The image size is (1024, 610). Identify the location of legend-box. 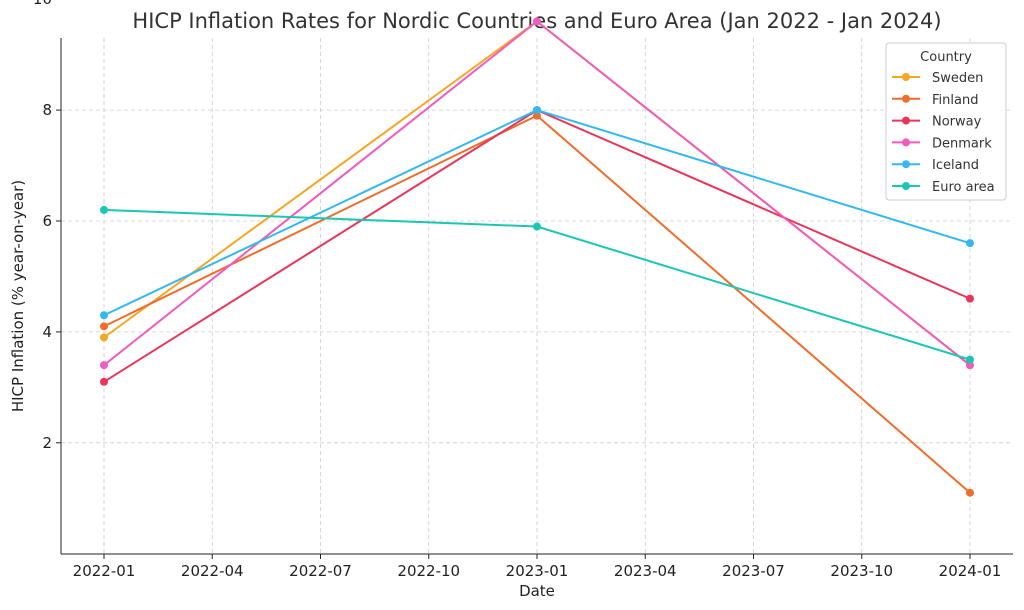
(946, 121).